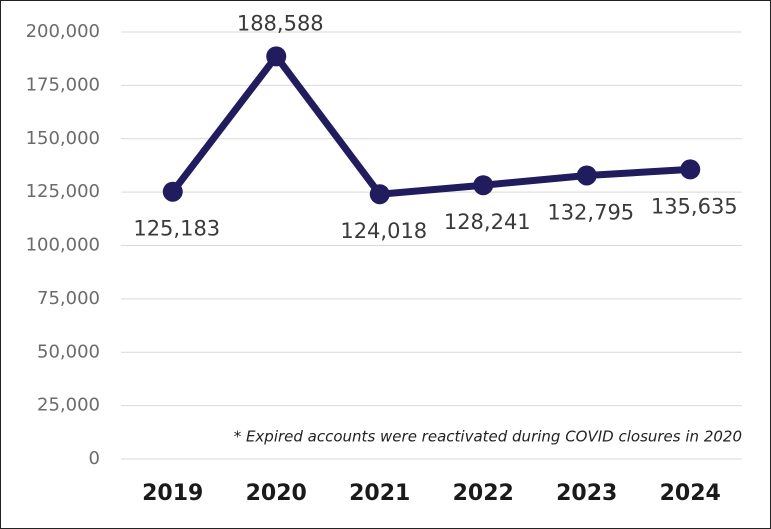 This screenshot has height=529, width=771. What do you see at coordinates (68, 351) in the screenshot?
I see `y-tick-label: 50,000` at bounding box center [68, 351].